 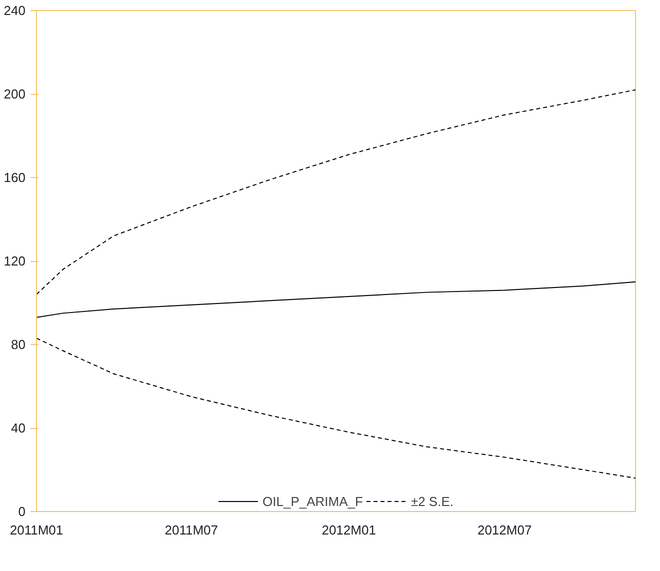 I want to click on x-tick-label: 2011M07, so click(x=191, y=530).